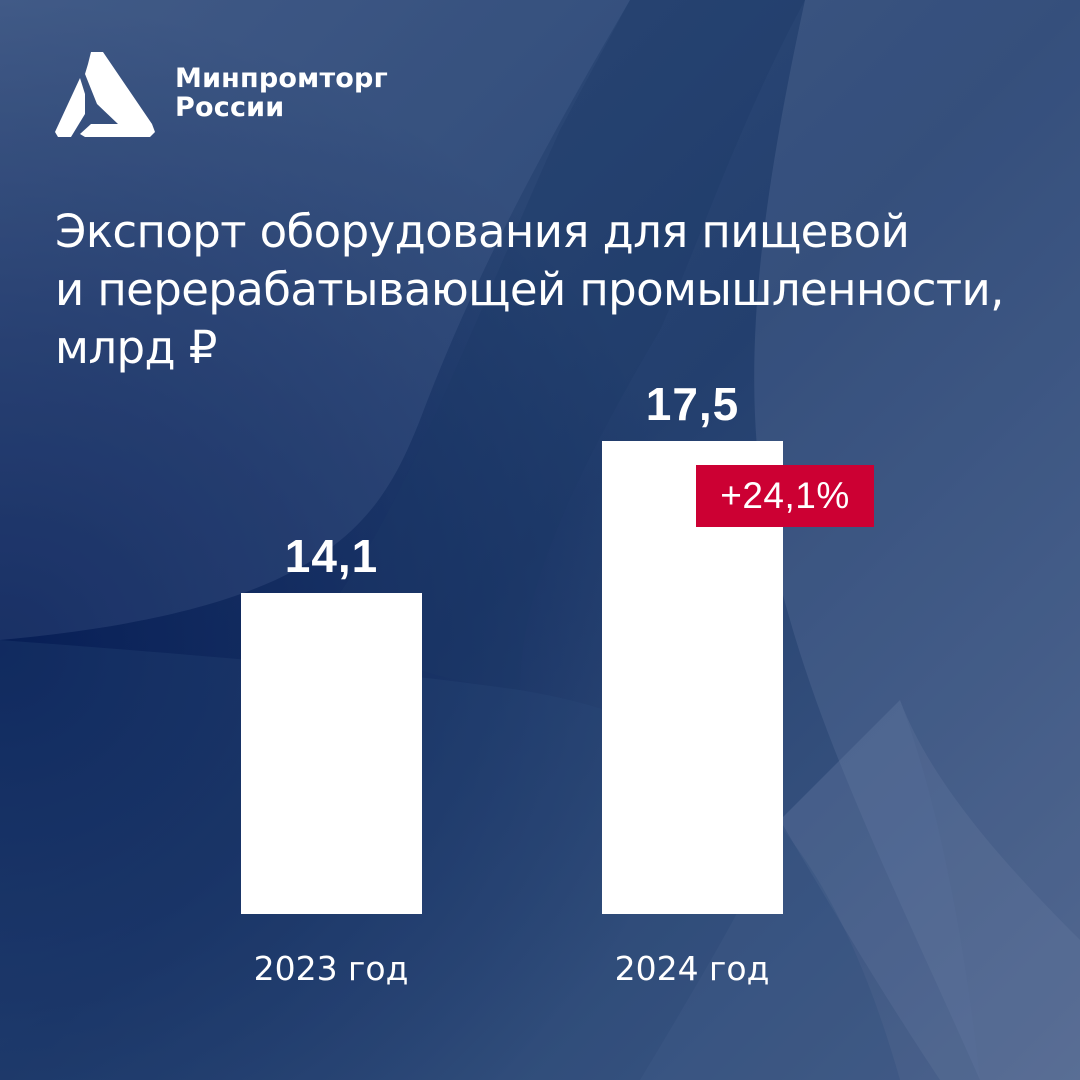  Describe the element at coordinates (692, 404) in the screenshot. I see `bar-value-2024: 17,5` at that location.